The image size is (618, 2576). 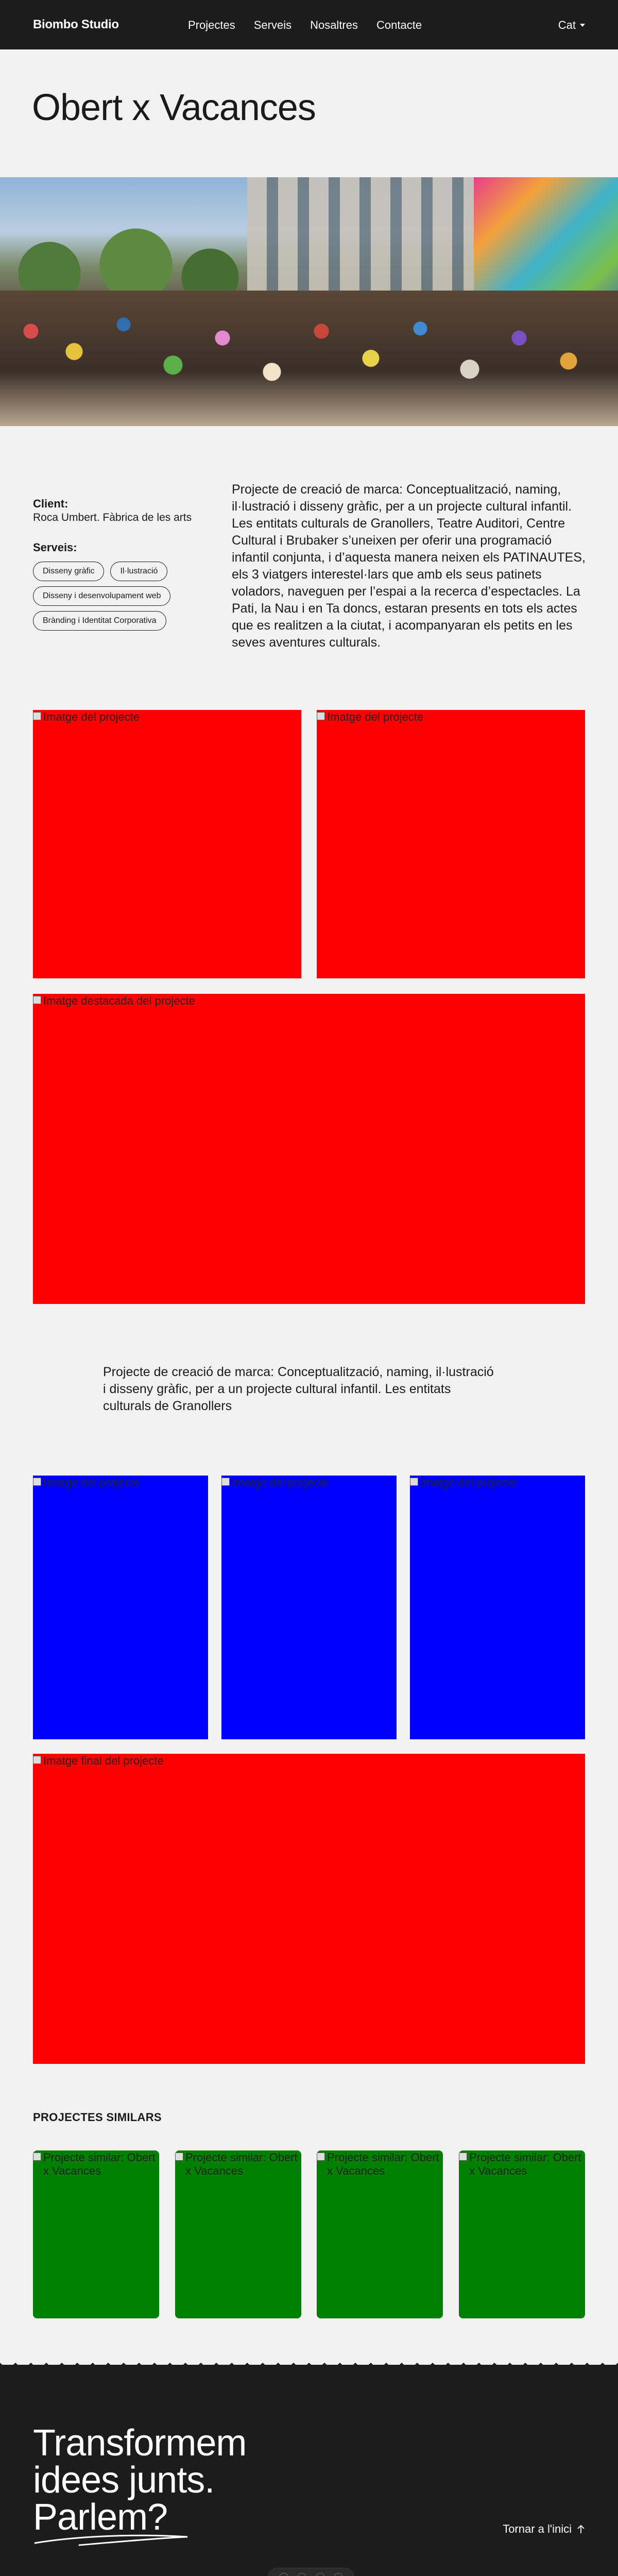 What do you see at coordinates (124, 2480) in the screenshot?
I see `cta-line: idees junts.` at bounding box center [124, 2480].